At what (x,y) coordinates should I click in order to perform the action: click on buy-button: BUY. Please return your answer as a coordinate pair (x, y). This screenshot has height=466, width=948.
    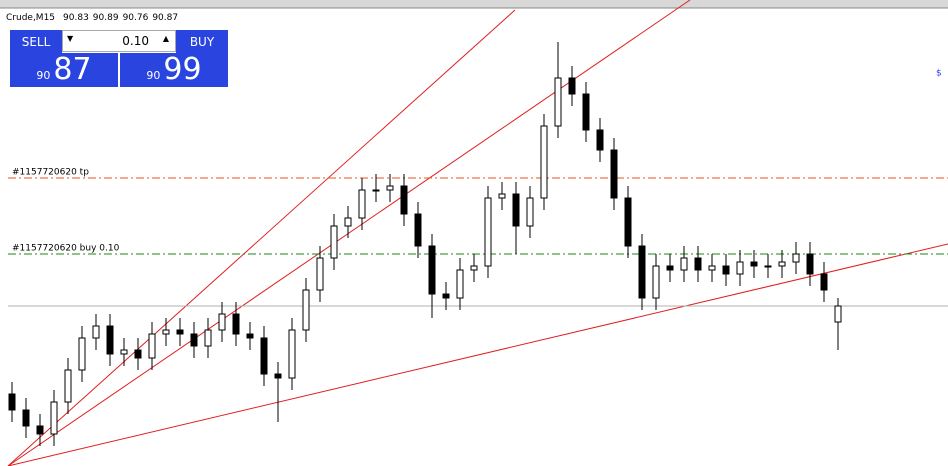
    Looking at the image, I should click on (202, 41).